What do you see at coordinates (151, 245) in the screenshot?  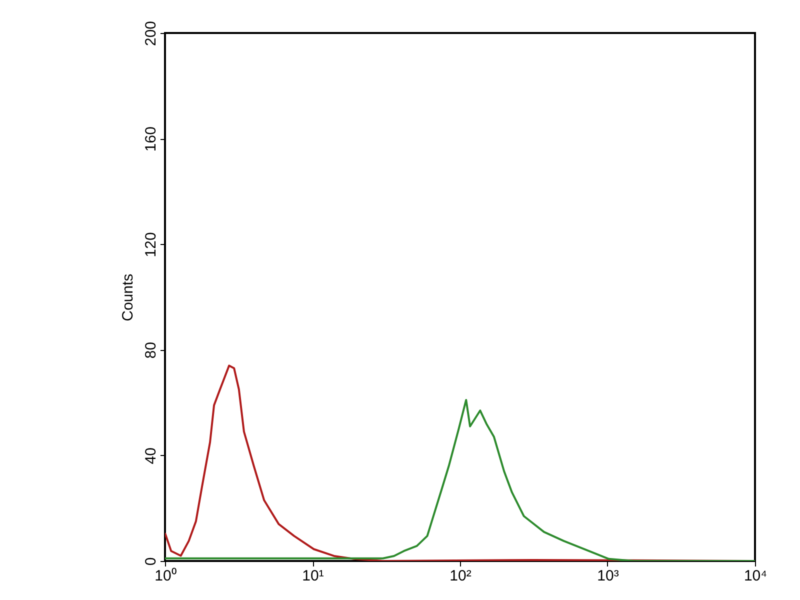 I see `y-tick-label: 120` at bounding box center [151, 245].